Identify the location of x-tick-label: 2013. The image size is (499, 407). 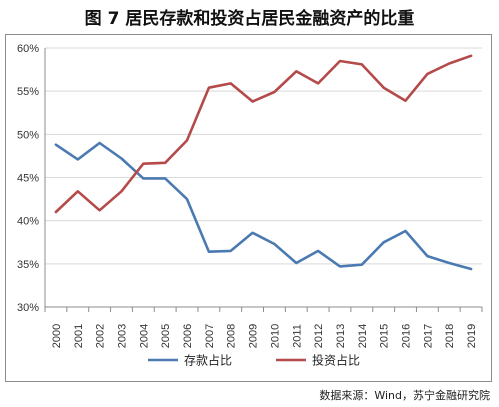
(341, 336).